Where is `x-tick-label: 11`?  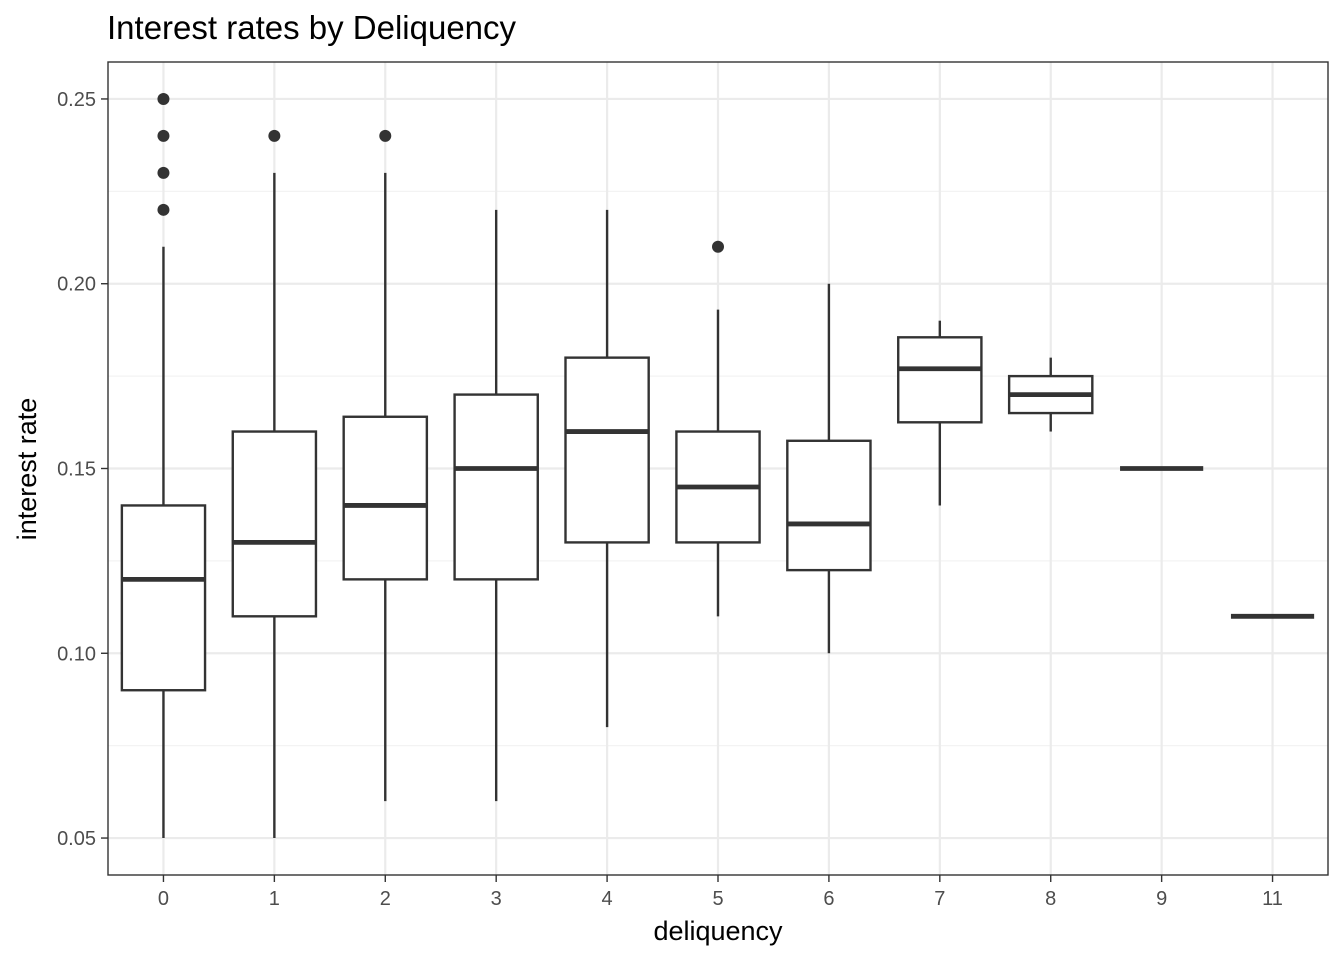
x-tick-label: 11 is located at coordinates (1272, 899).